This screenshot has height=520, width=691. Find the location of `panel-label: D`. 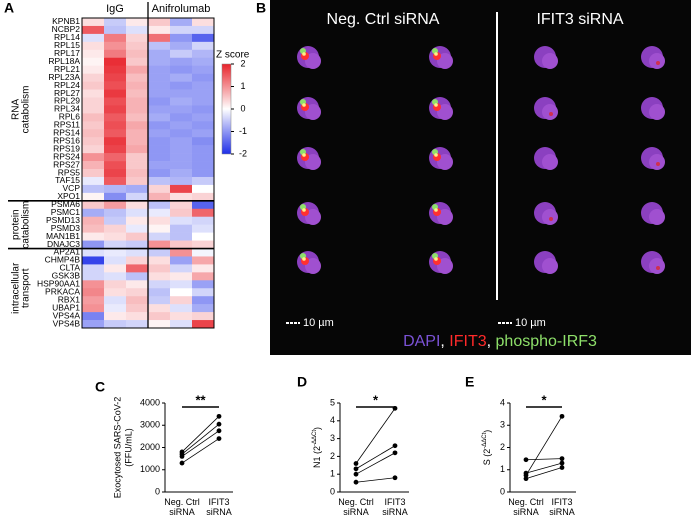

panel-label: D is located at coordinates (302, 382).